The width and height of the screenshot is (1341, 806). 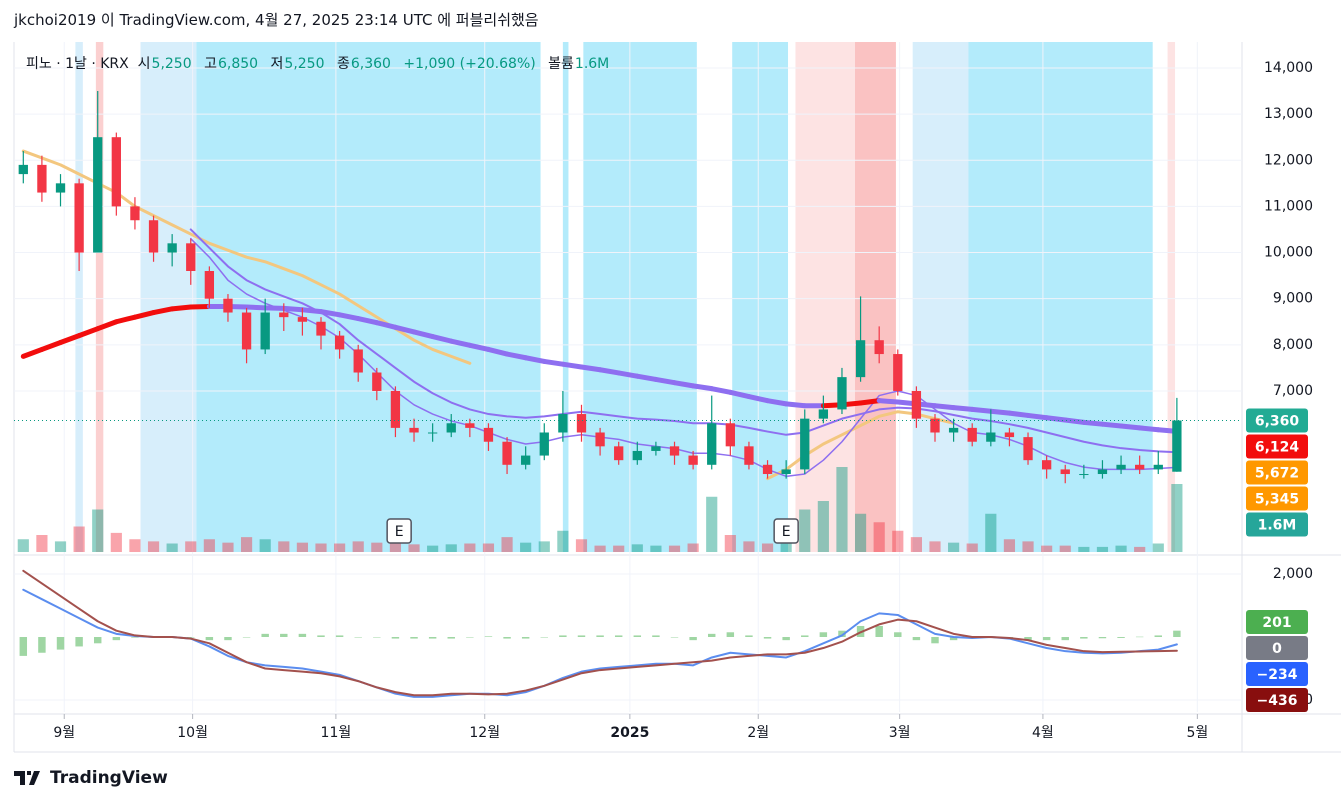 What do you see at coordinates (1288, 160) in the screenshot?
I see `y-tick-label: 12,000` at bounding box center [1288, 160].